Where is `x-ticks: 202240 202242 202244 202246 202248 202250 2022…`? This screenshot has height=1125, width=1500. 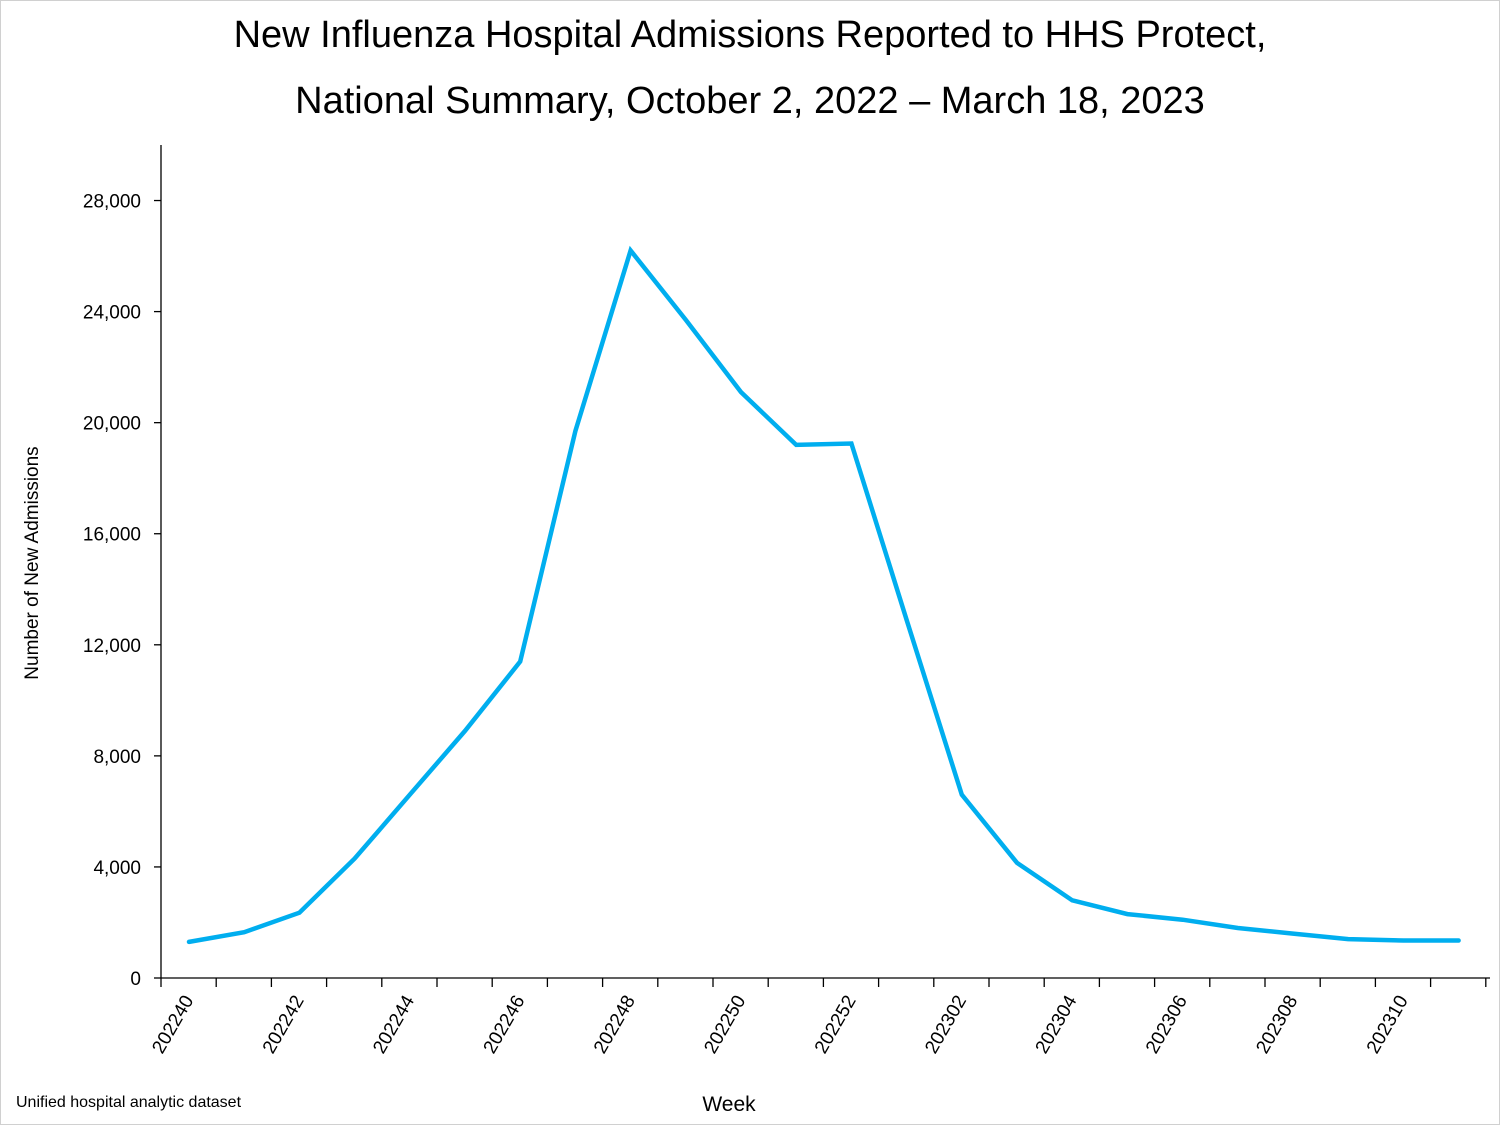 x-ticks: 202240 202242 202244 202246 202248 202250 2022… is located at coordinates (817, 1018).